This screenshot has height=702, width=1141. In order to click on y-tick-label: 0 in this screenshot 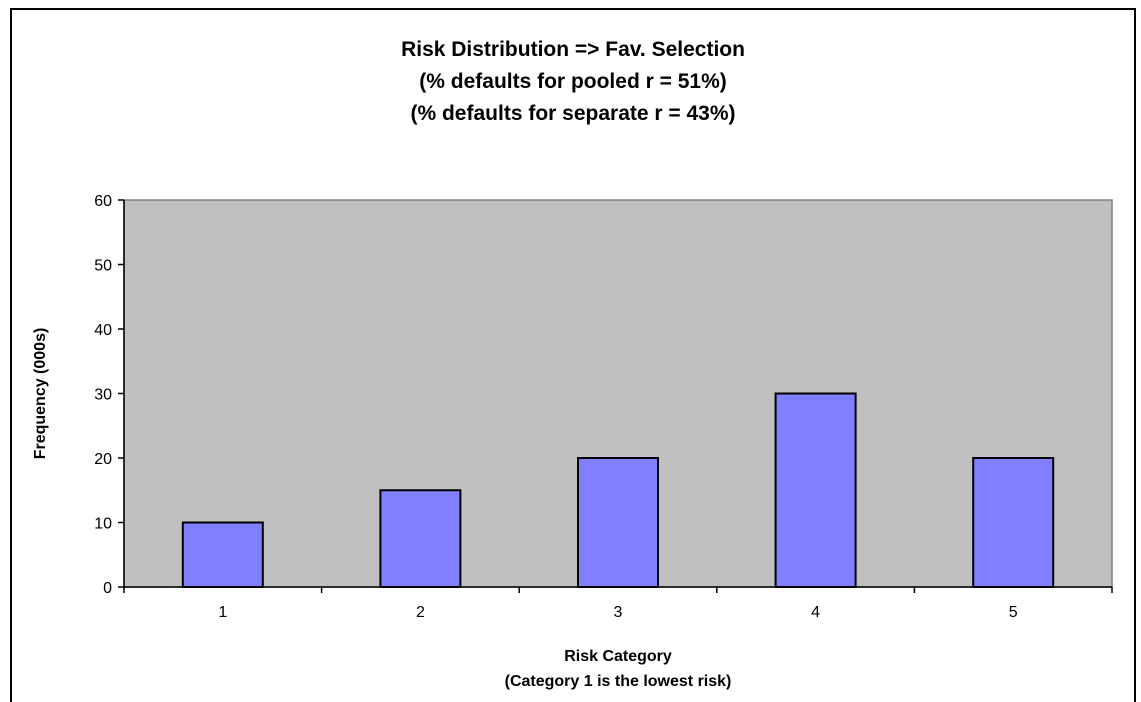, I will do `click(107, 588)`.